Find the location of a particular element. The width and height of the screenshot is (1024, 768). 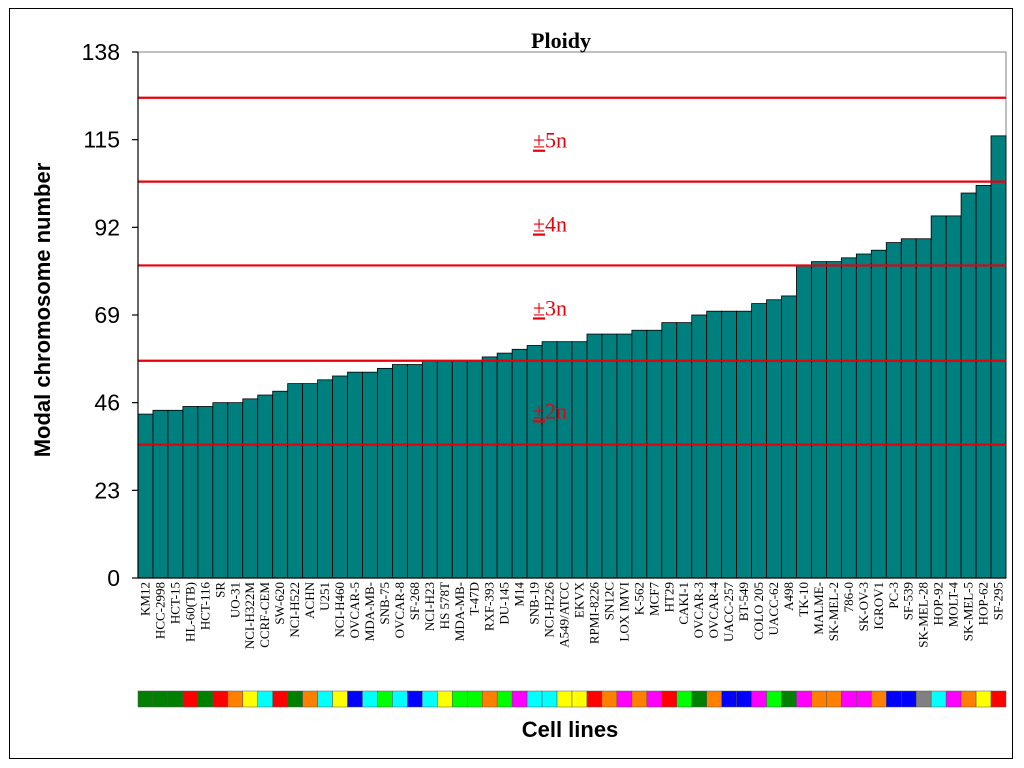

x-tick-label: EKVX is located at coordinates (578, 599).